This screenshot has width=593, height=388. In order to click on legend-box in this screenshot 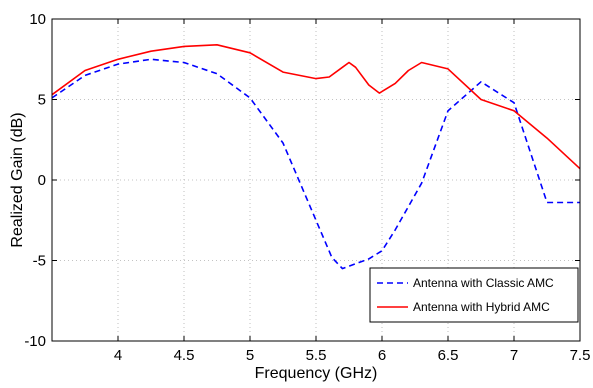, I will do `click(474, 295)`.